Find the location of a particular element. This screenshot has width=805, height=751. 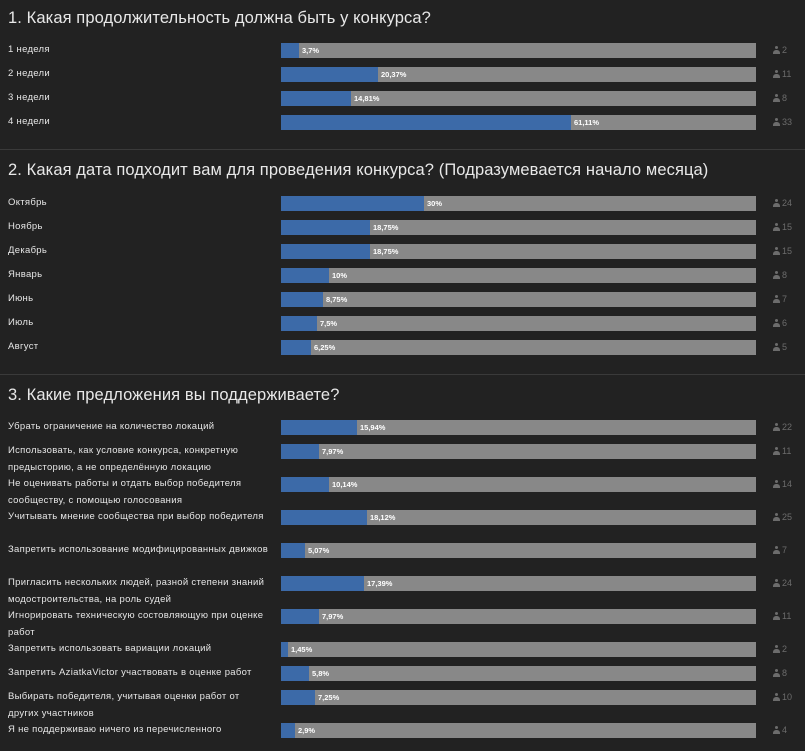

percent-label: 3,7% is located at coordinates (311, 50).